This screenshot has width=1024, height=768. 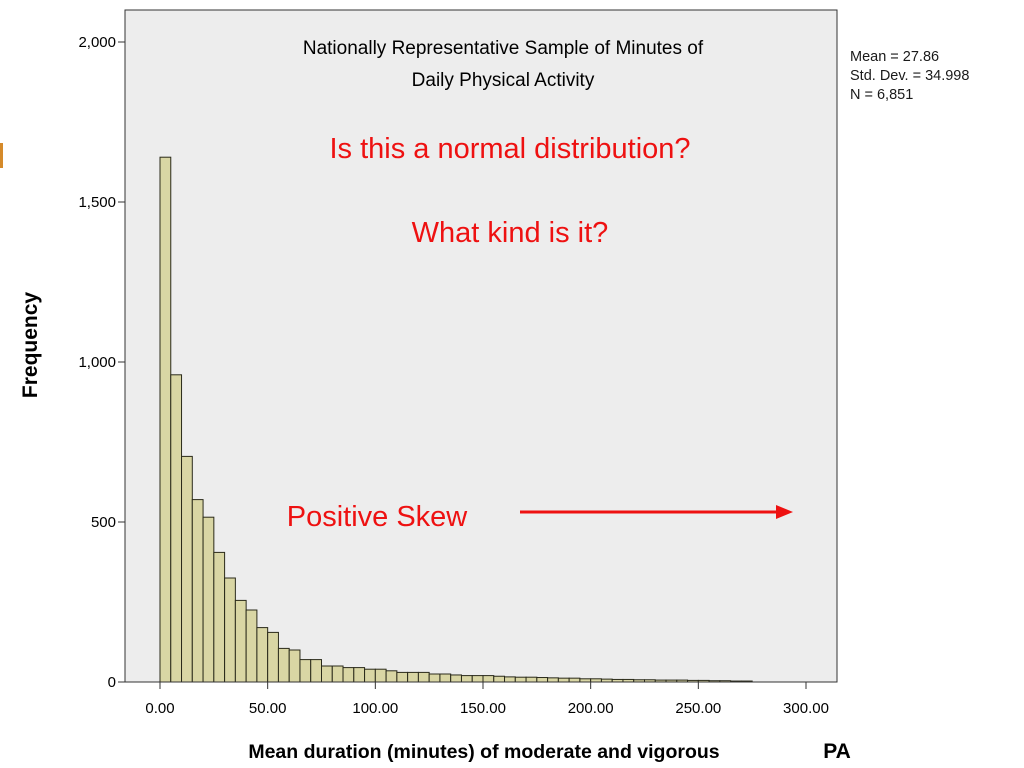 I want to click on y-tick-label: 1,000, so click(x=97, y=362).